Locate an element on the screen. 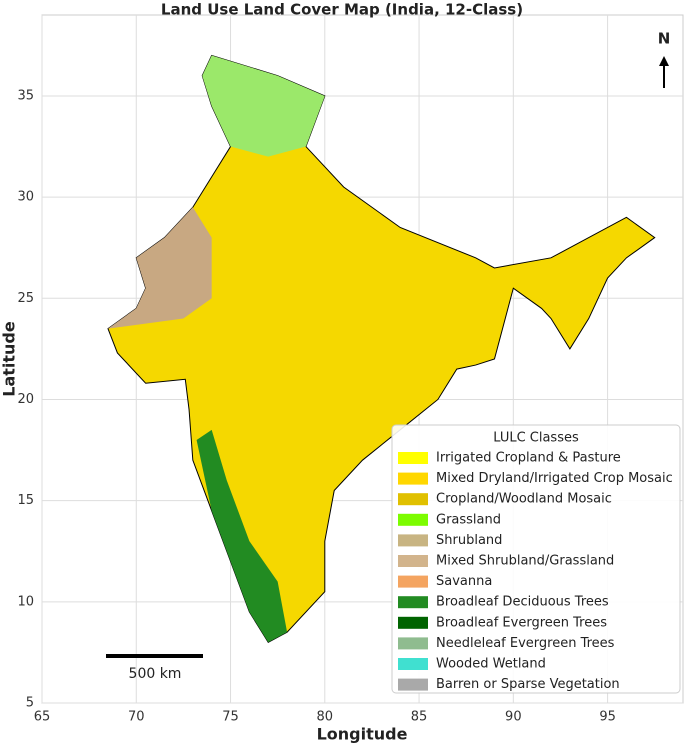  x-tick-label: 85 is located at coordinates (419, 717).